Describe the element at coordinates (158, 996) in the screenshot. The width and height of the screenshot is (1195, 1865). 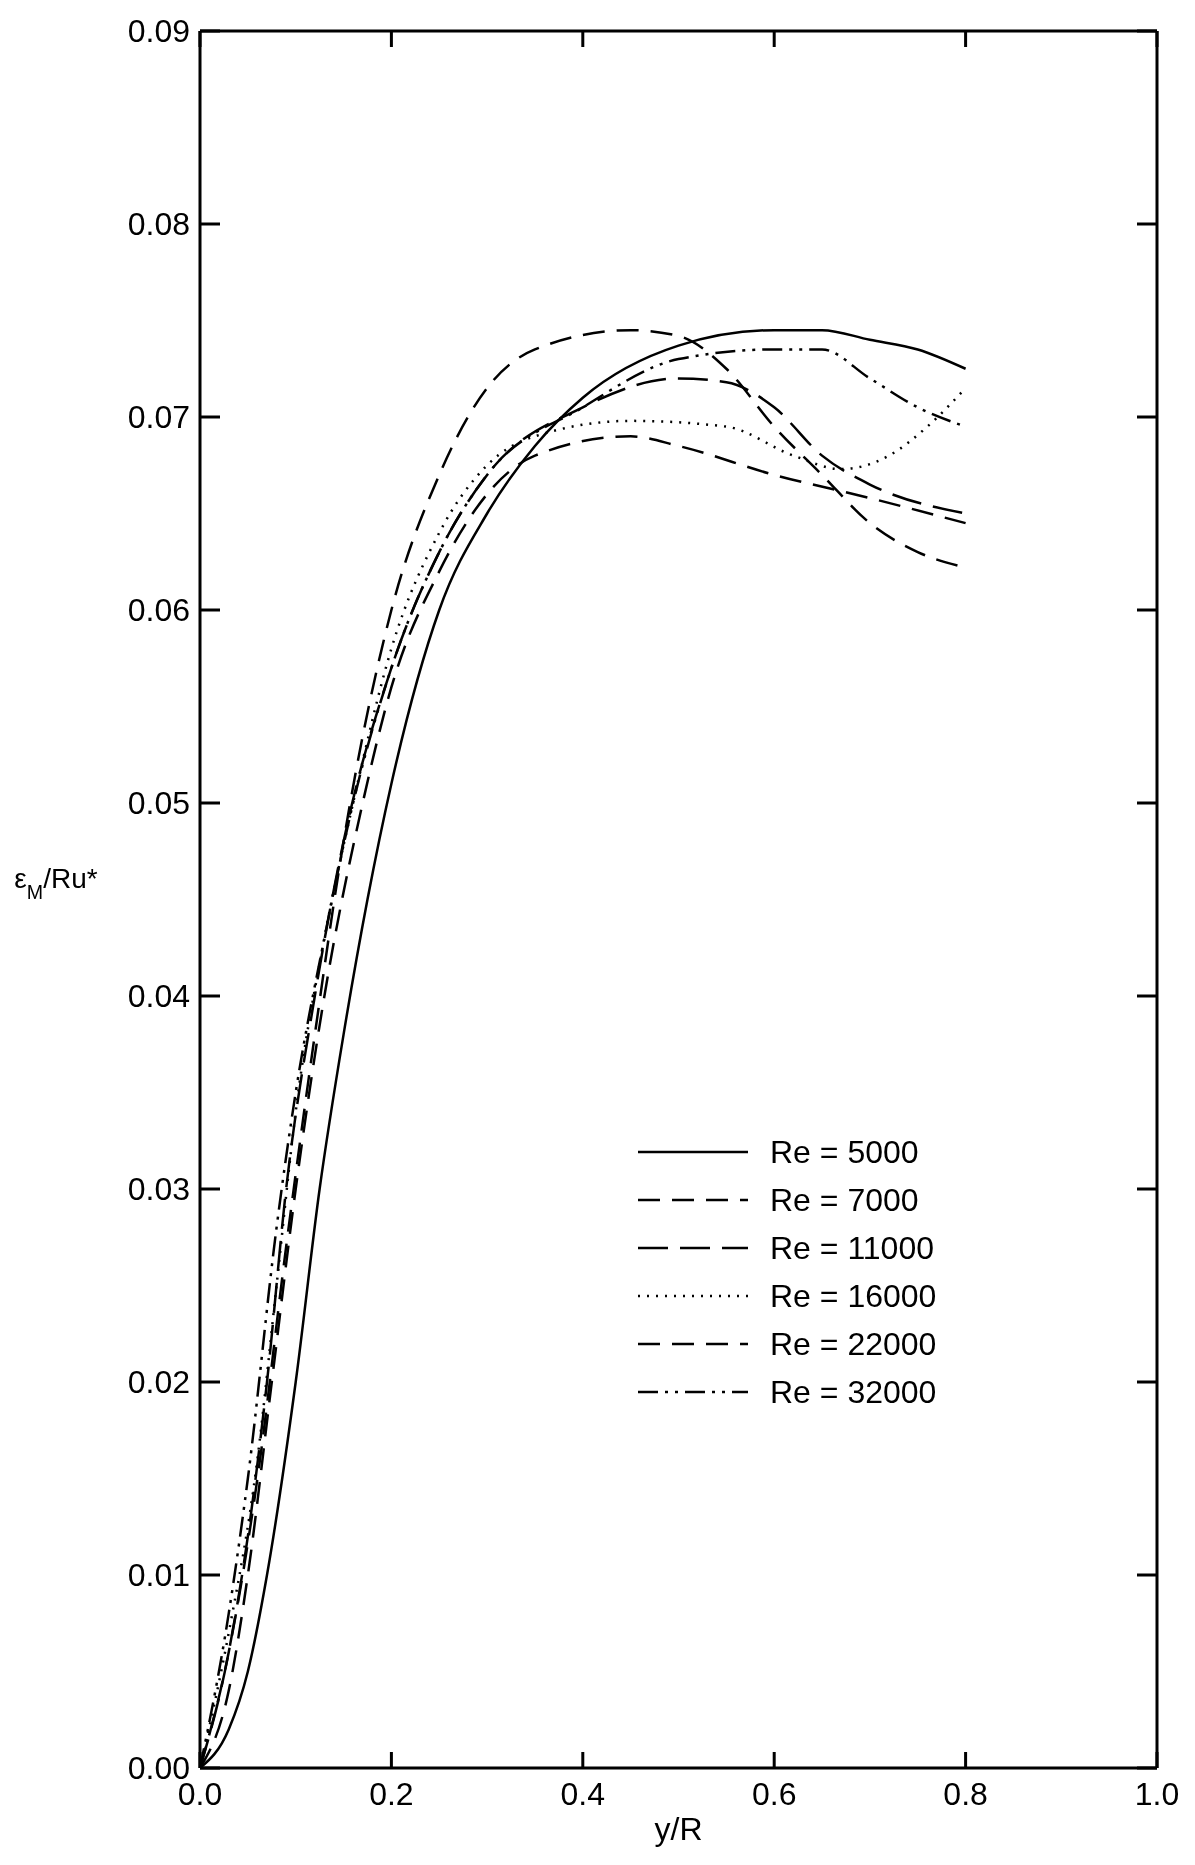
I see `y-tick-label: 0.04` at that location.